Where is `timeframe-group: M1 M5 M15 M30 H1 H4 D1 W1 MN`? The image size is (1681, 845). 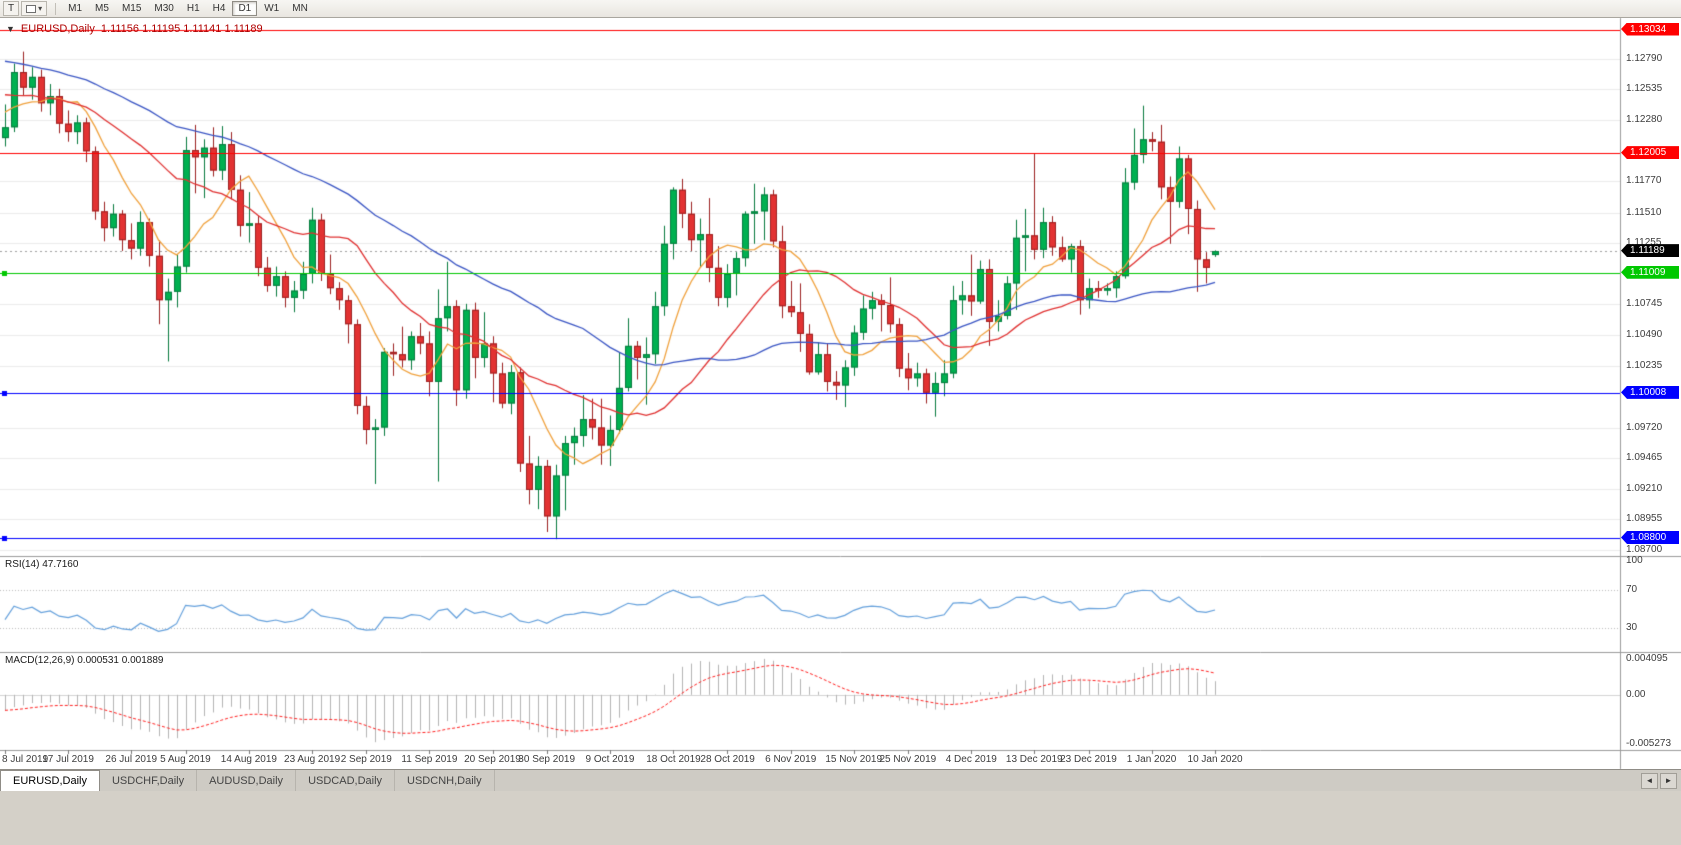 timeframe-group: M1 M5 M15 M30 H1 H4 D1 W1 MN is located at coordinates (188, 8).